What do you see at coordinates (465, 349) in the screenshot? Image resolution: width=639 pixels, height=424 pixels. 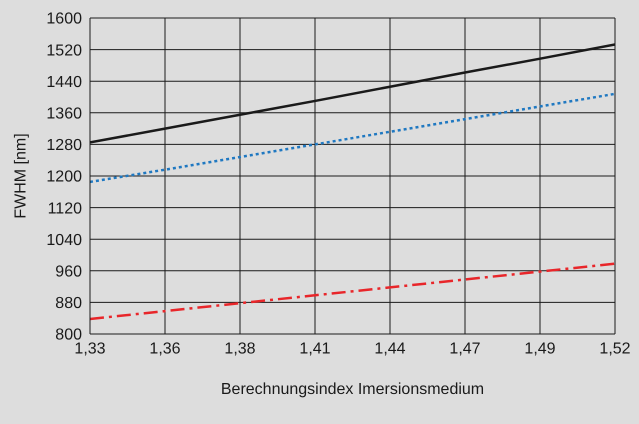 I see `x-tick-label: 1,47` at bounding box center [465, 349].